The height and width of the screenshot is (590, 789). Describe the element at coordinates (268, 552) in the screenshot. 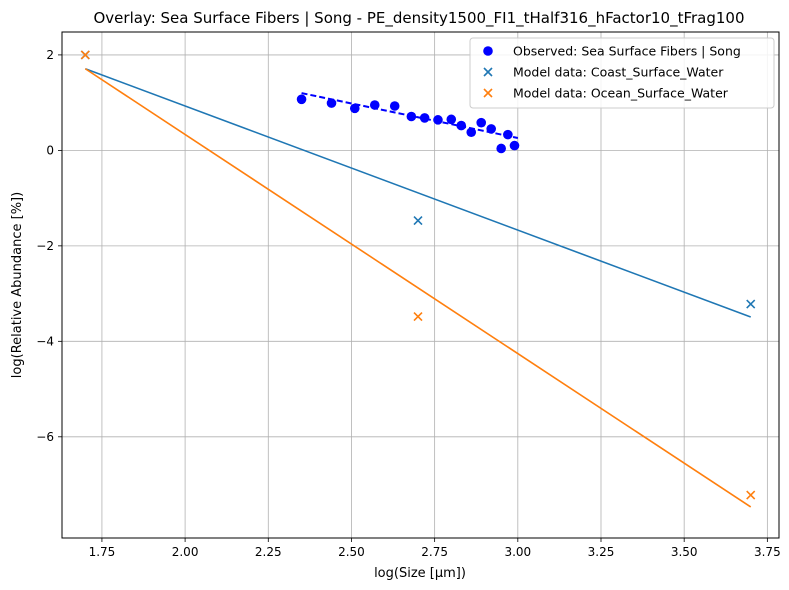

I see `x-tick-label: 2.25` at that location.